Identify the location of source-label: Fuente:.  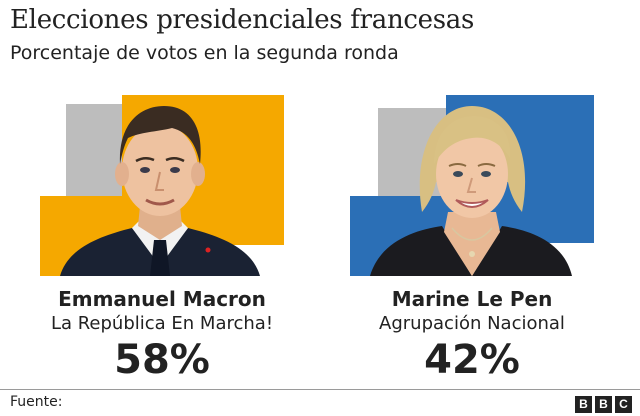
(36, 402).